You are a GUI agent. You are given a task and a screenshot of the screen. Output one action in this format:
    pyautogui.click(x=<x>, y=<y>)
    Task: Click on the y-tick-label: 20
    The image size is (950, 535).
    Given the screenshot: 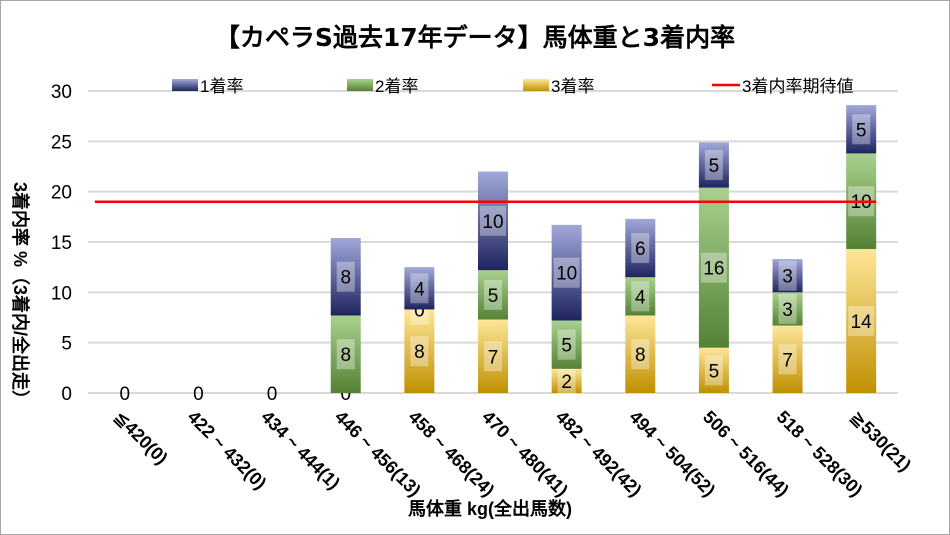 What is the action you would take?
    pyautogui.click(x=61, y=193)
    